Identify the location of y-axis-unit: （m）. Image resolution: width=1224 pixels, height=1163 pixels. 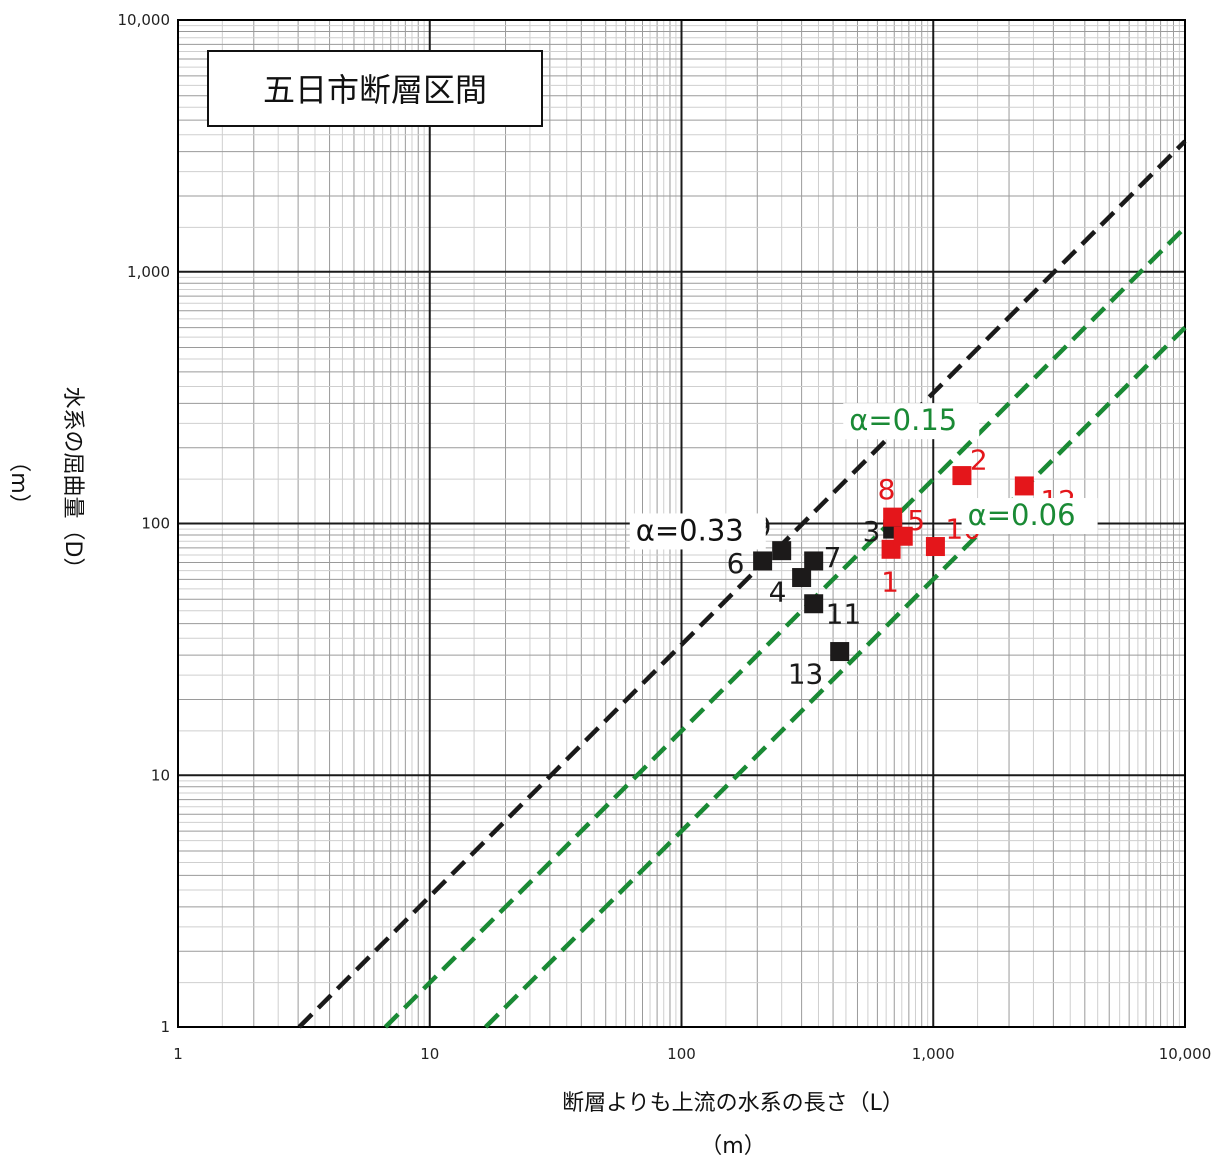
(18, 482).